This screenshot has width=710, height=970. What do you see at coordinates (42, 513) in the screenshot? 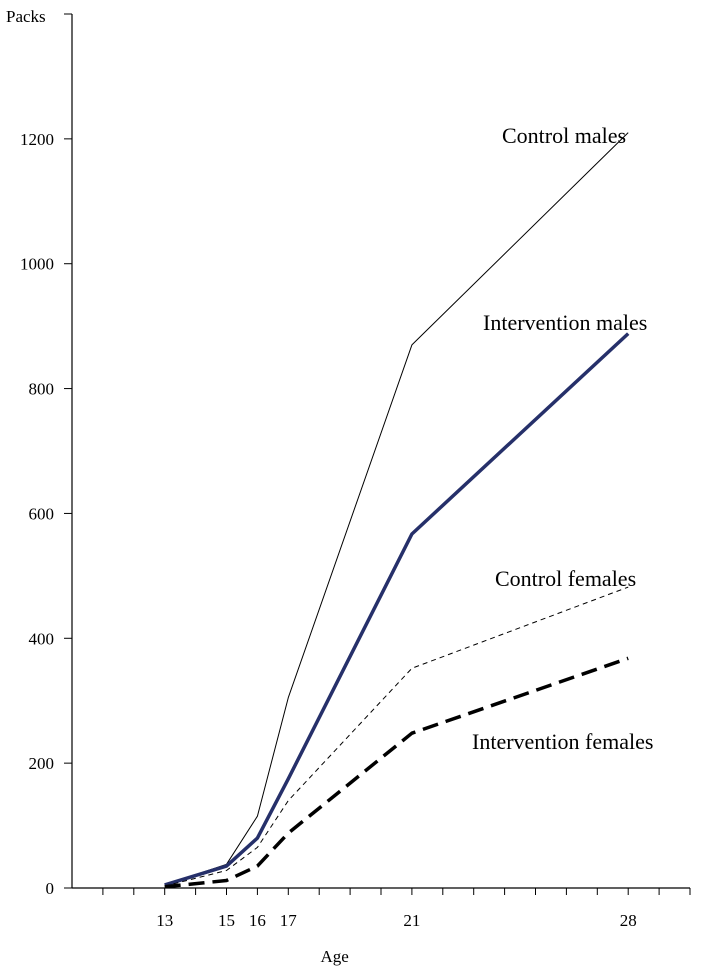
I see `y-tick-label: 600` at bounding box center [42, 513].